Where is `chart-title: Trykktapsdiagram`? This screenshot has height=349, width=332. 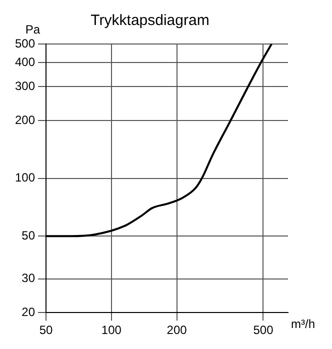 chart-title: Trykktapsdiagram is located at coordinates (150, 21).